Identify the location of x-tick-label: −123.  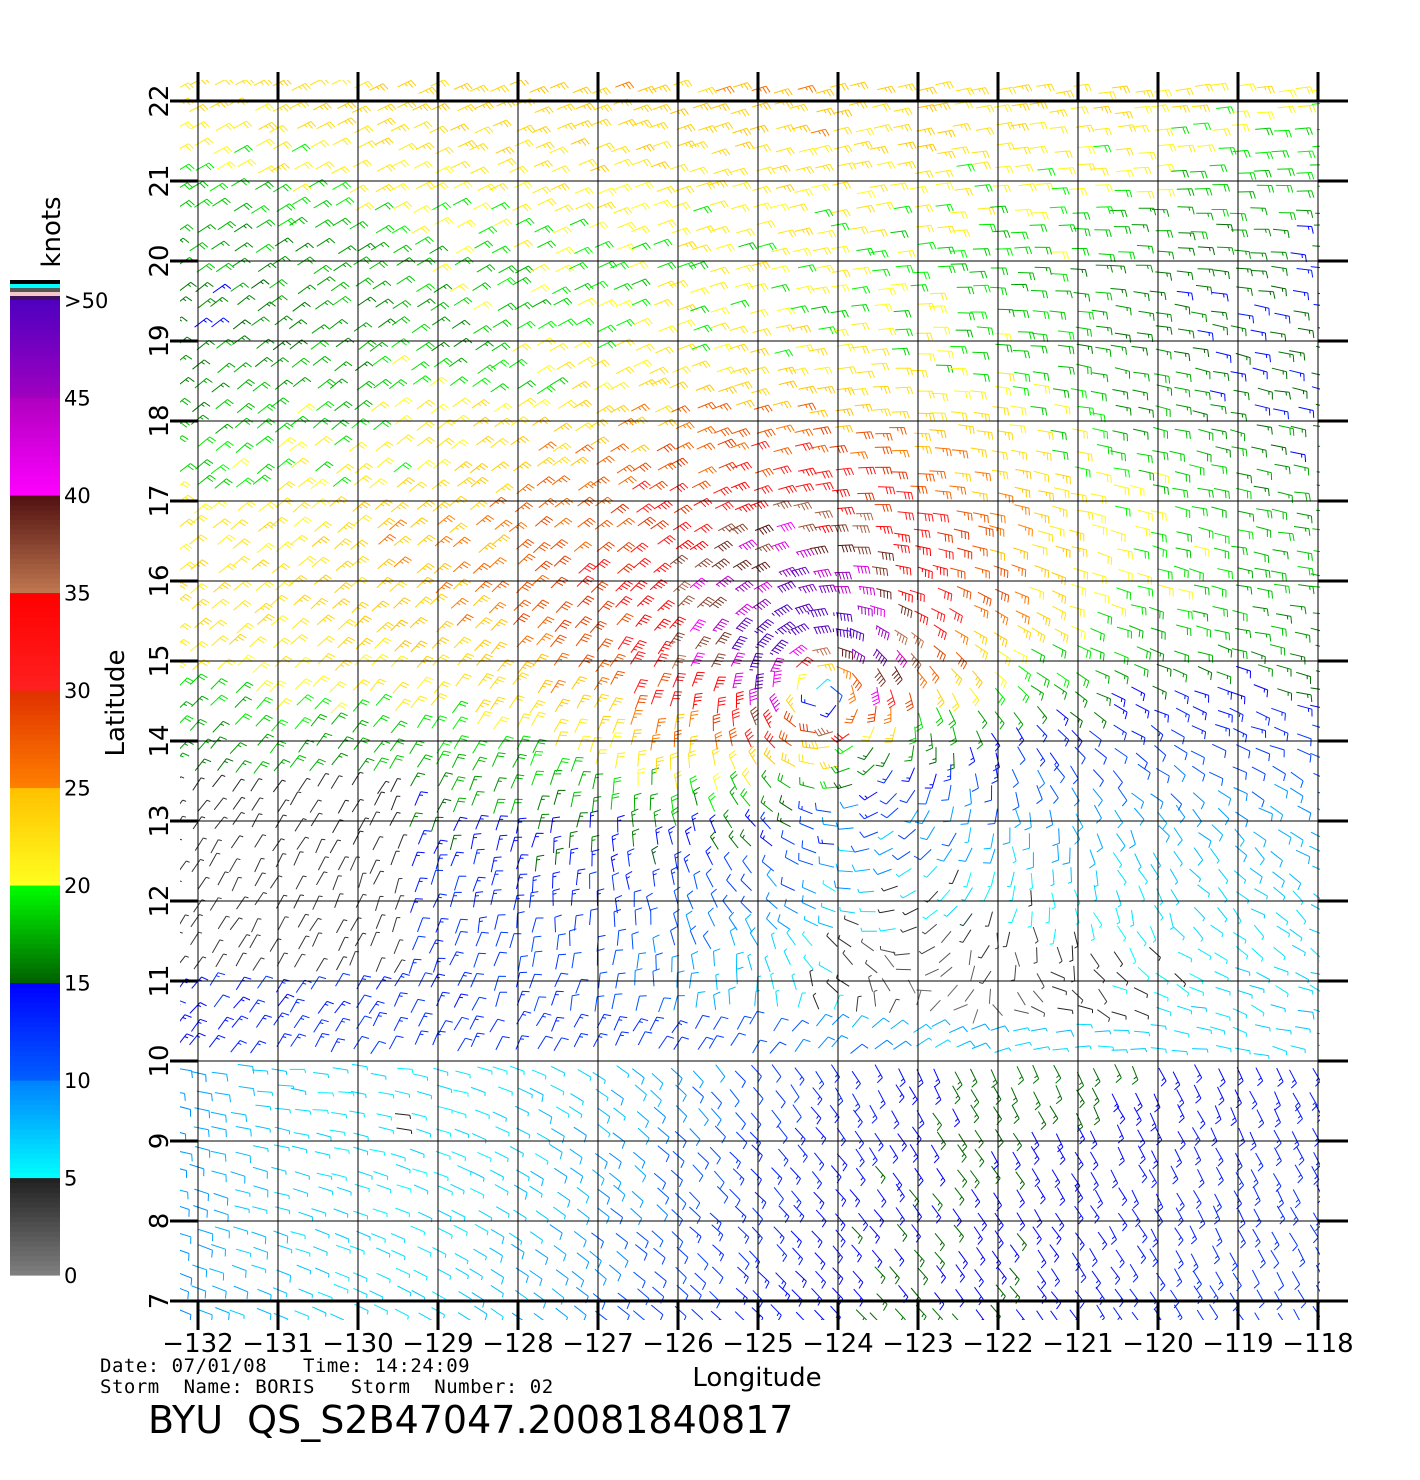
(917, 1344).